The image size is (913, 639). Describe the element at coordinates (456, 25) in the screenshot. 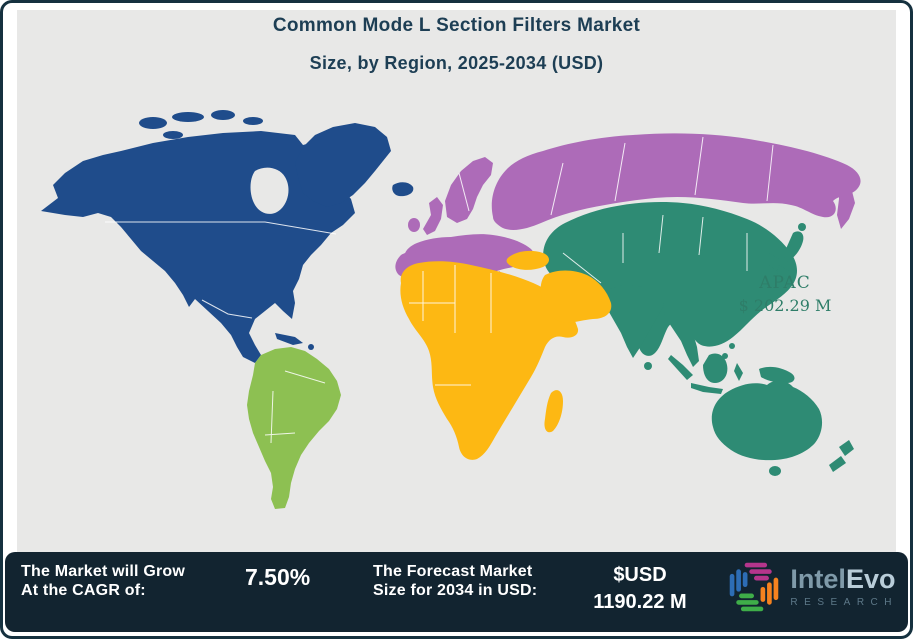

I see `title-line-1: Common Mode L Section Filters Market` at that location.